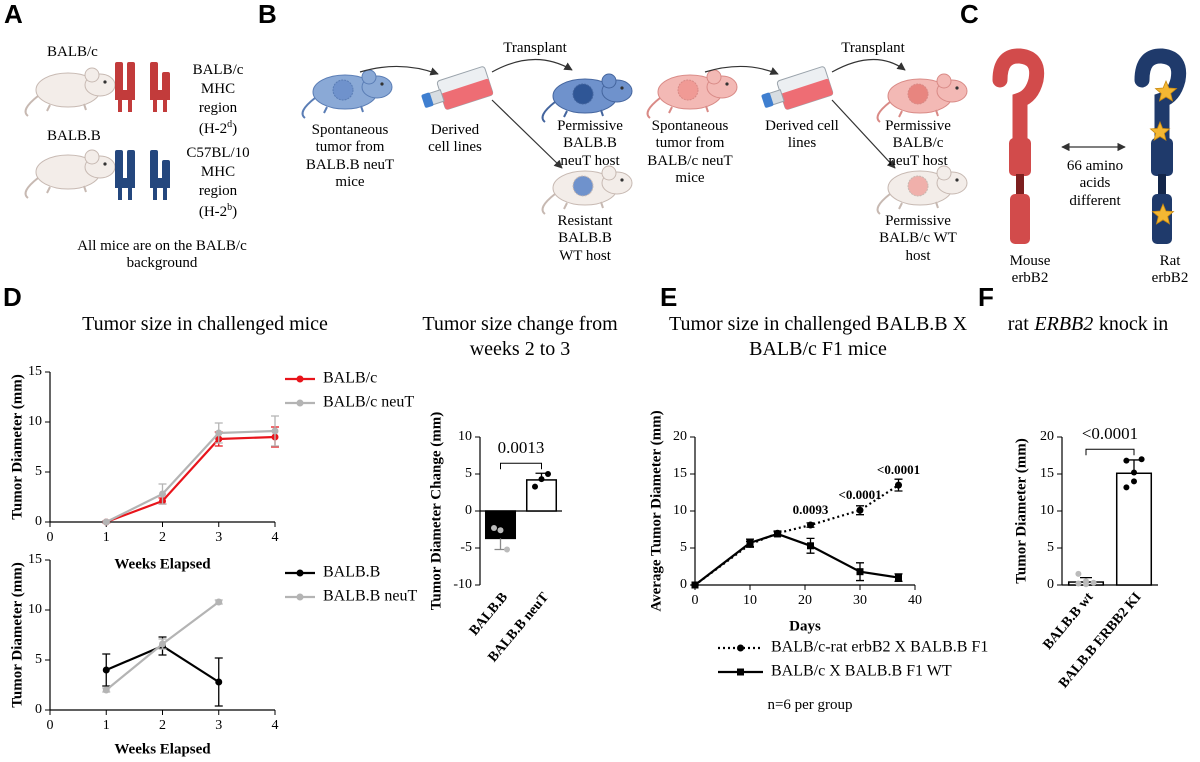  Describe the element at coordinates (74, 136) in the screenshot. I see `strain-label: BALB.B` at that location.